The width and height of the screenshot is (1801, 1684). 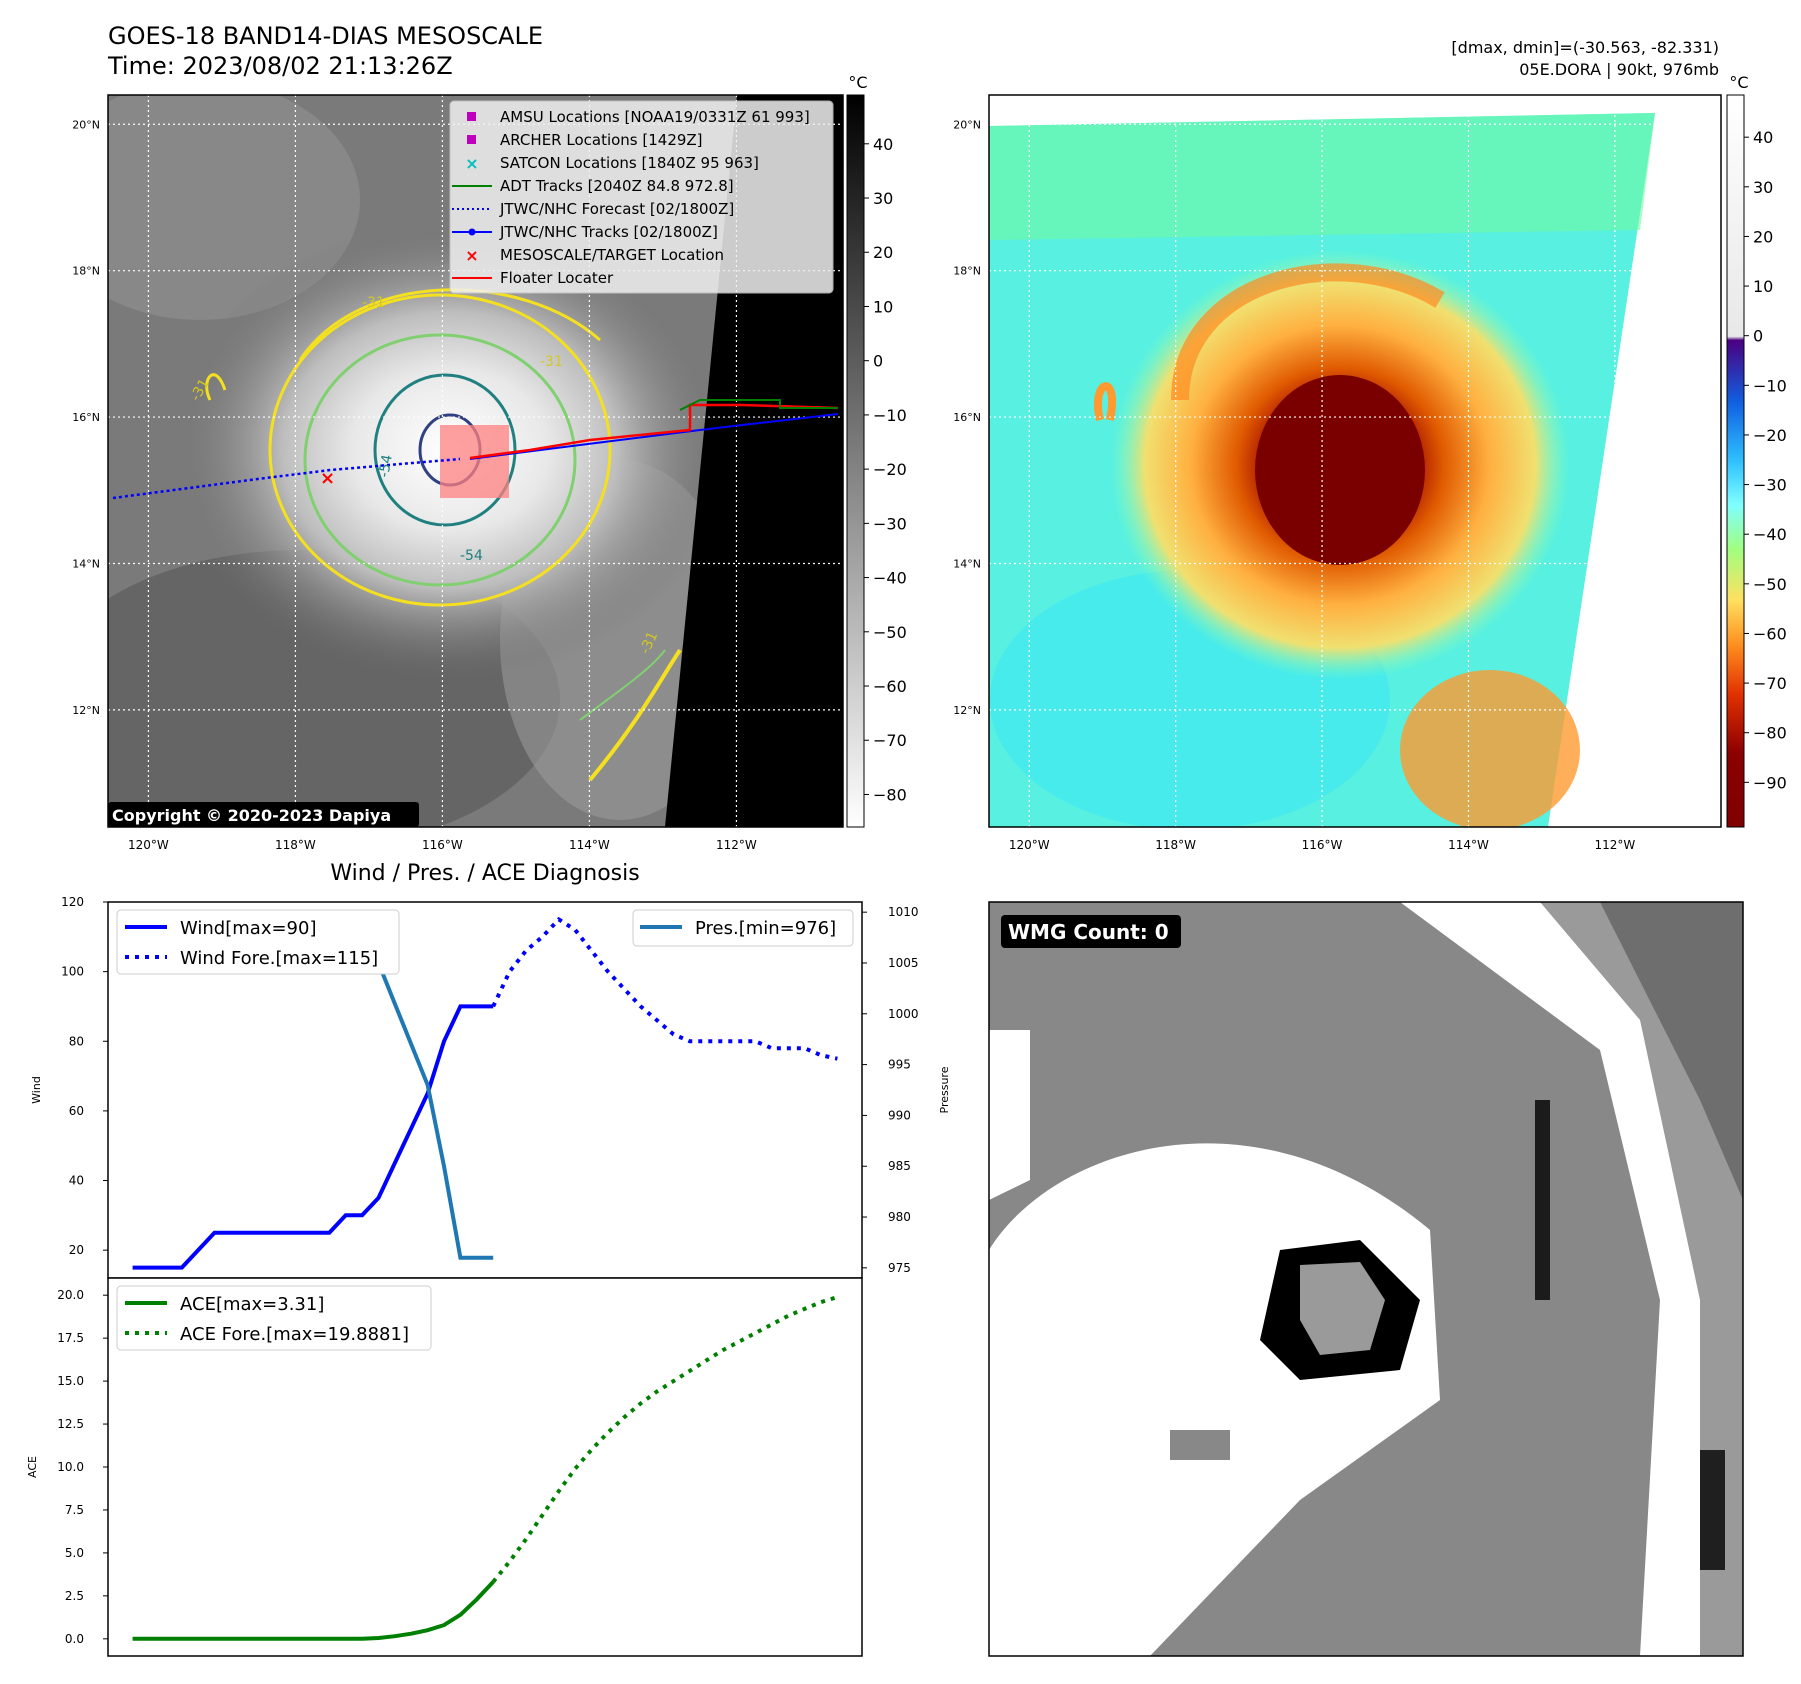 I want to click on wind-legend-label: Wind Fore.[max=115], so click(x=279, y=958).